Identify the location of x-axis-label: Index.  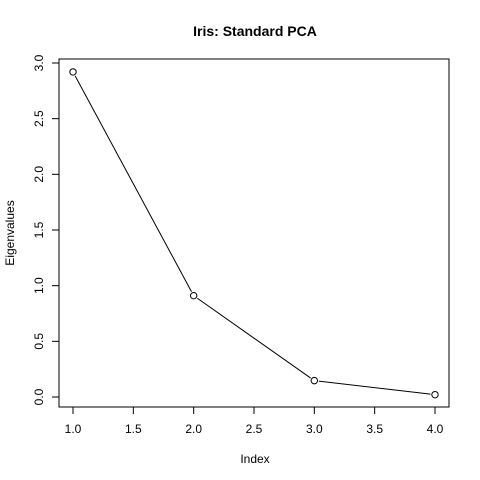
(254, 459).